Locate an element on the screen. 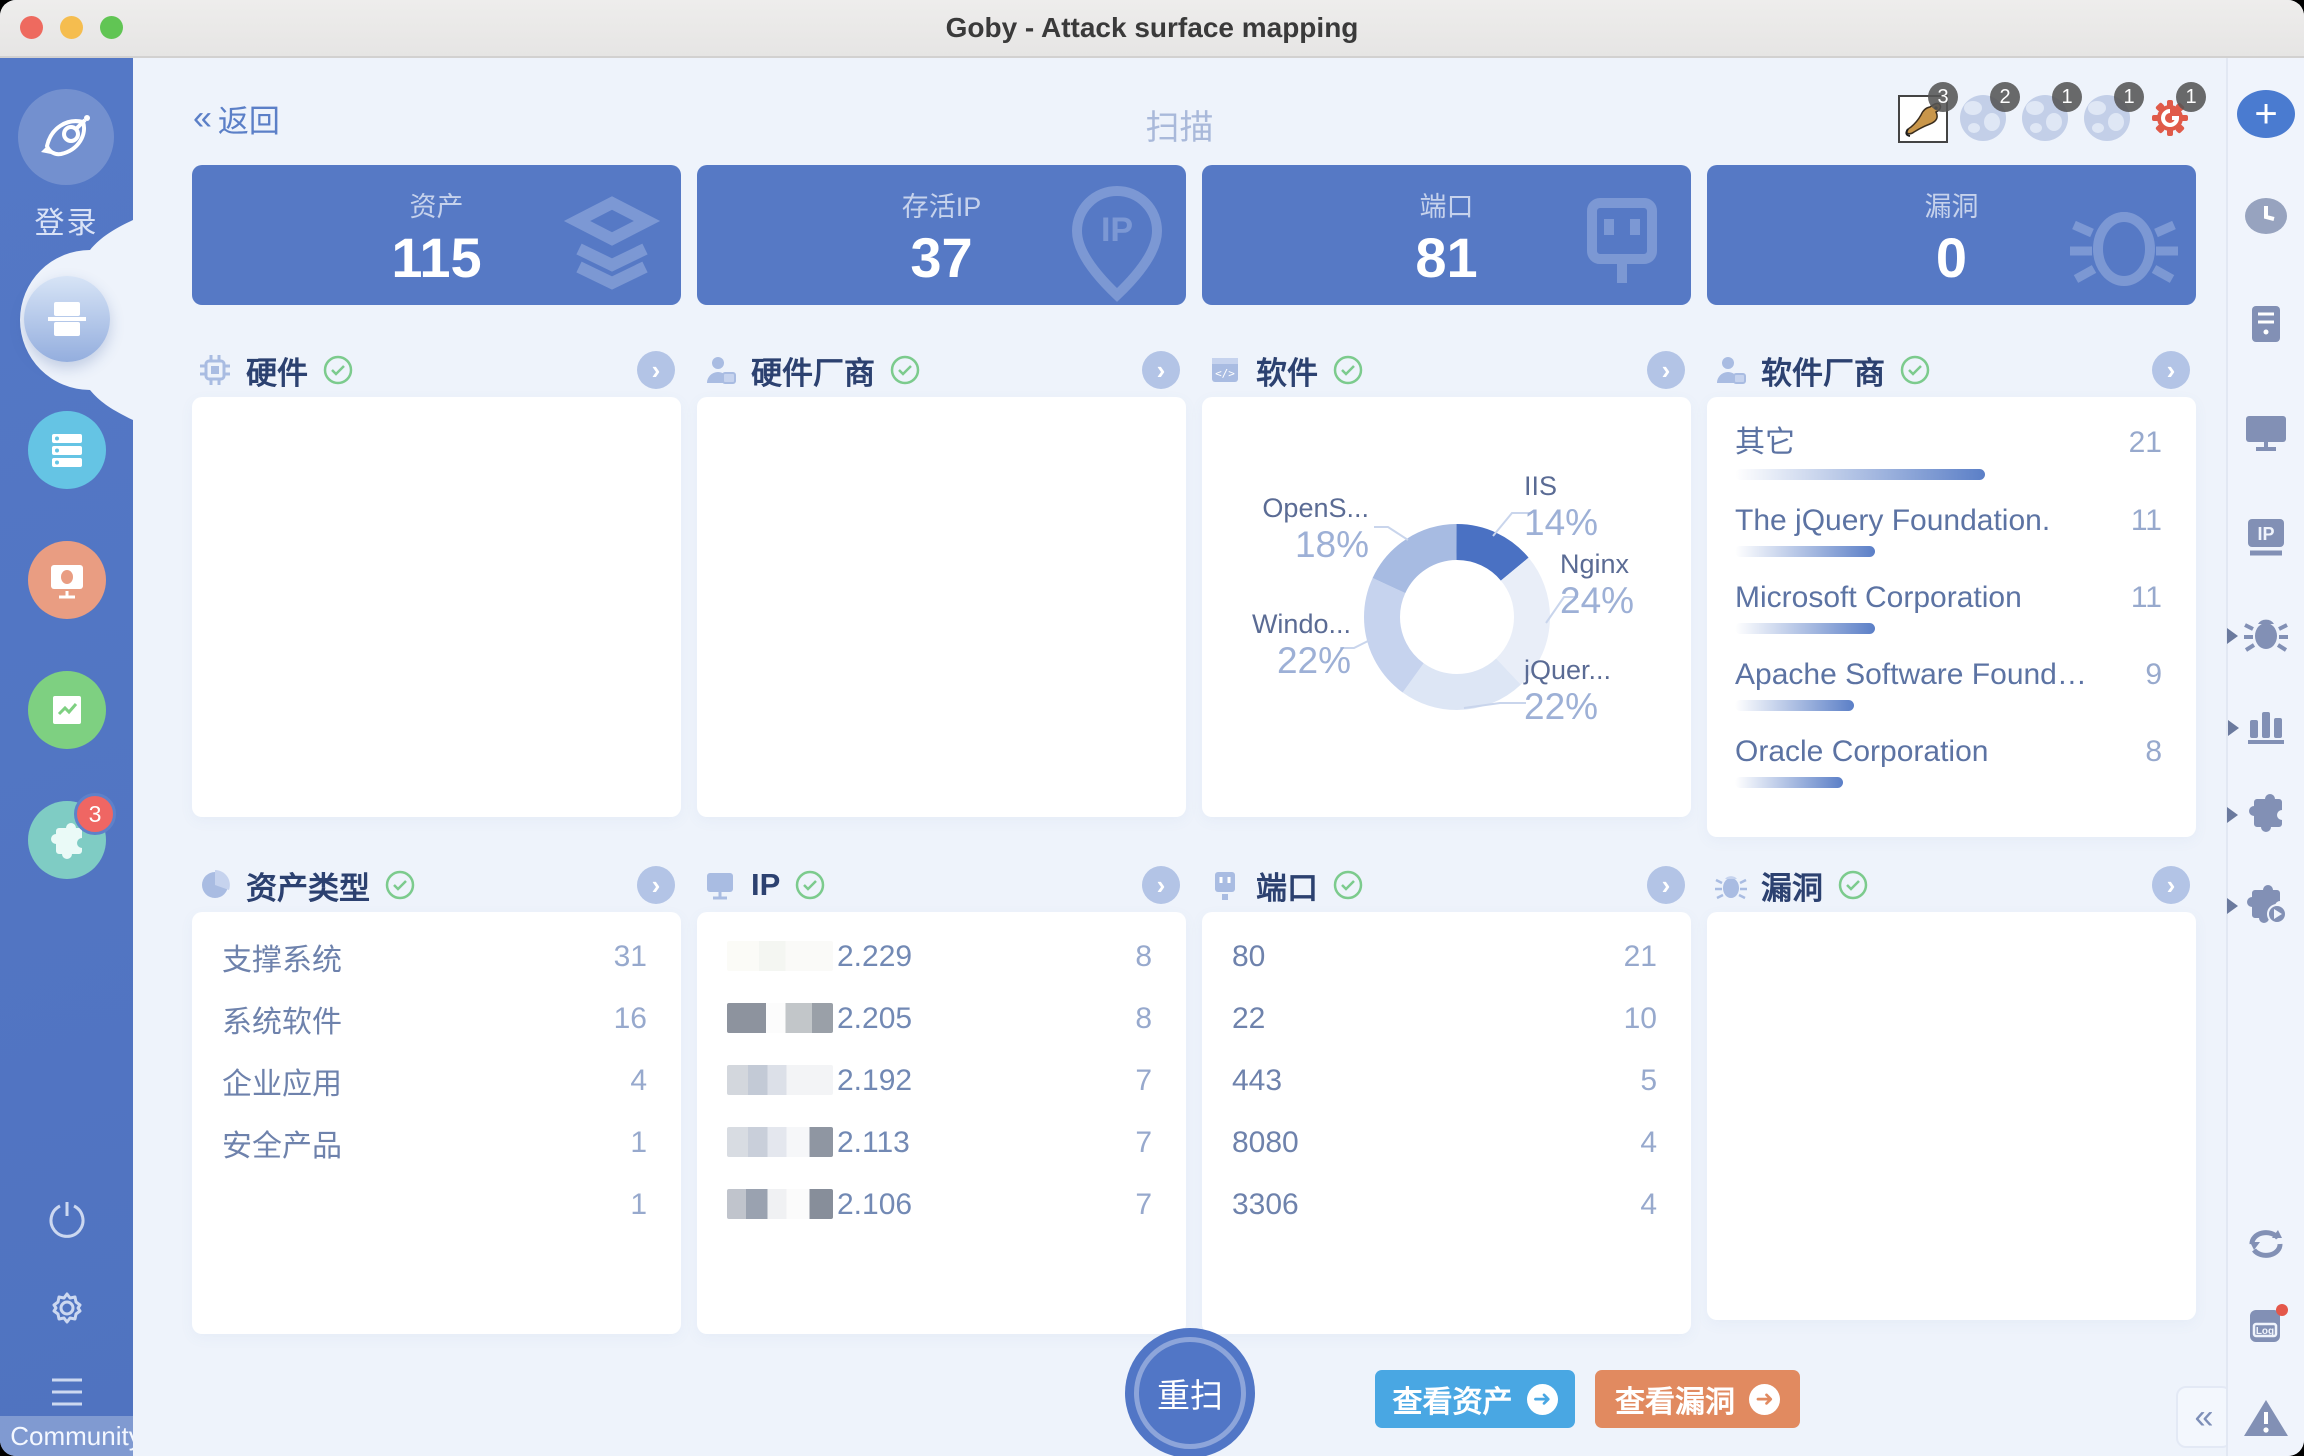 The height and width of the screenshot is (1456, 2304). redacted-ip-prefix is located at coordinates (780, 1080).